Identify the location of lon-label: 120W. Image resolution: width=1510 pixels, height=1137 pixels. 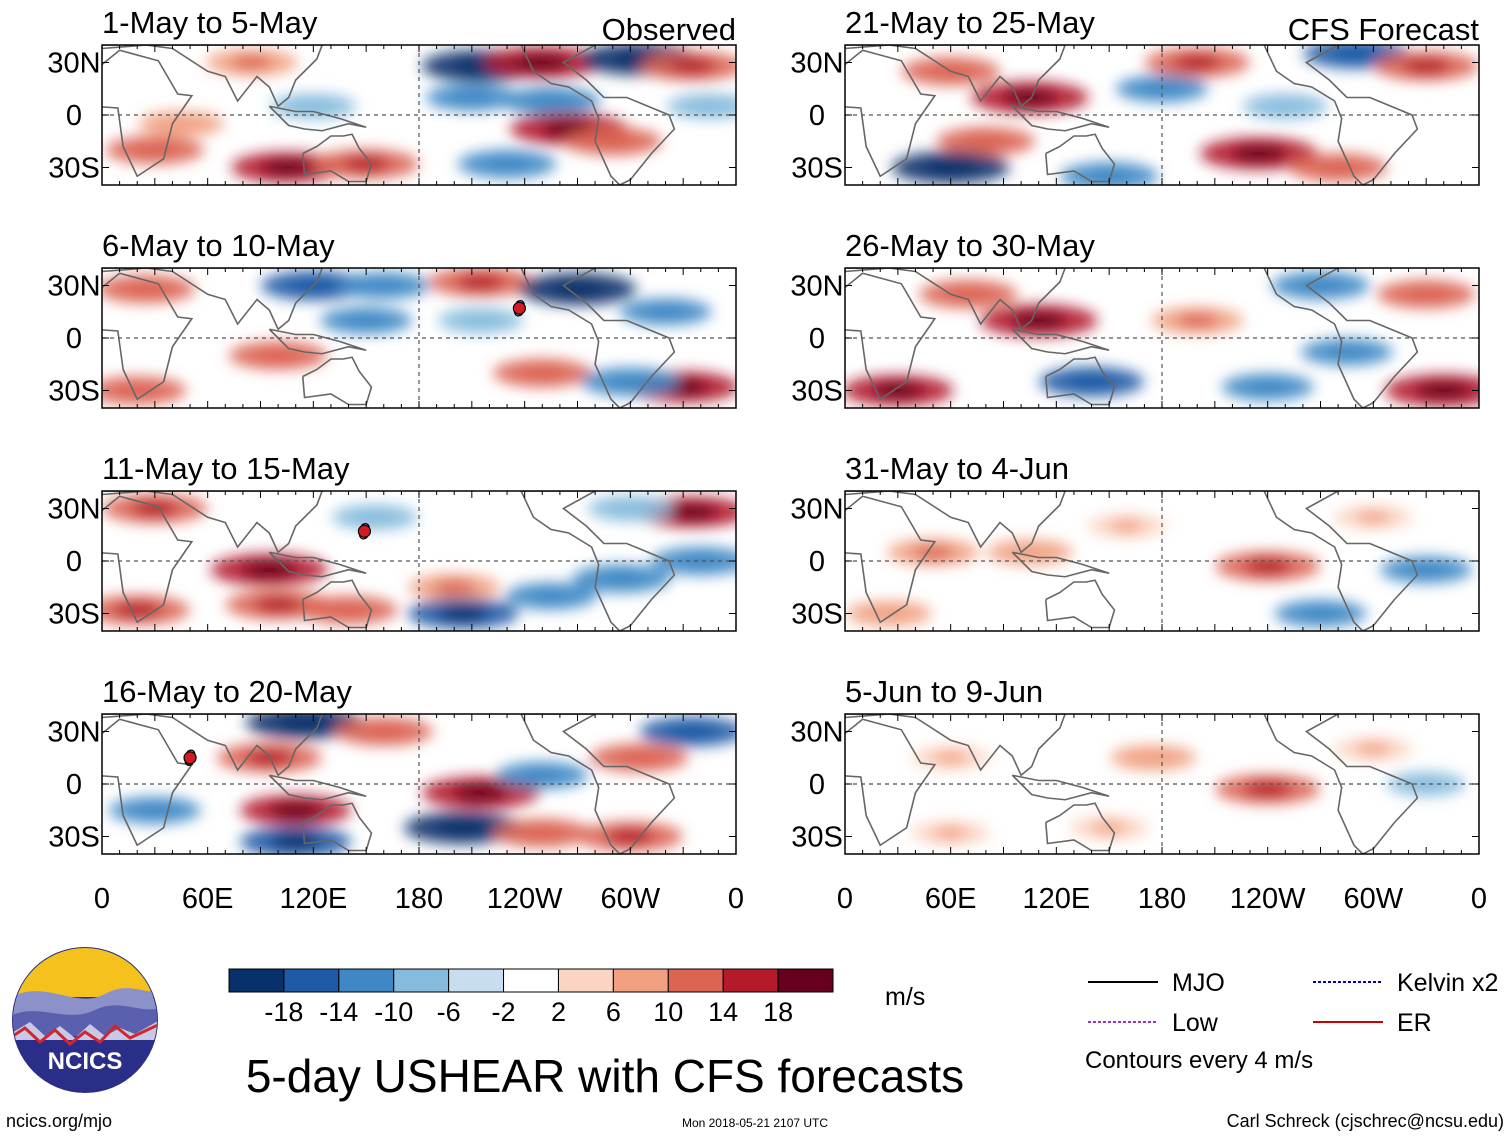
(1268, 899).